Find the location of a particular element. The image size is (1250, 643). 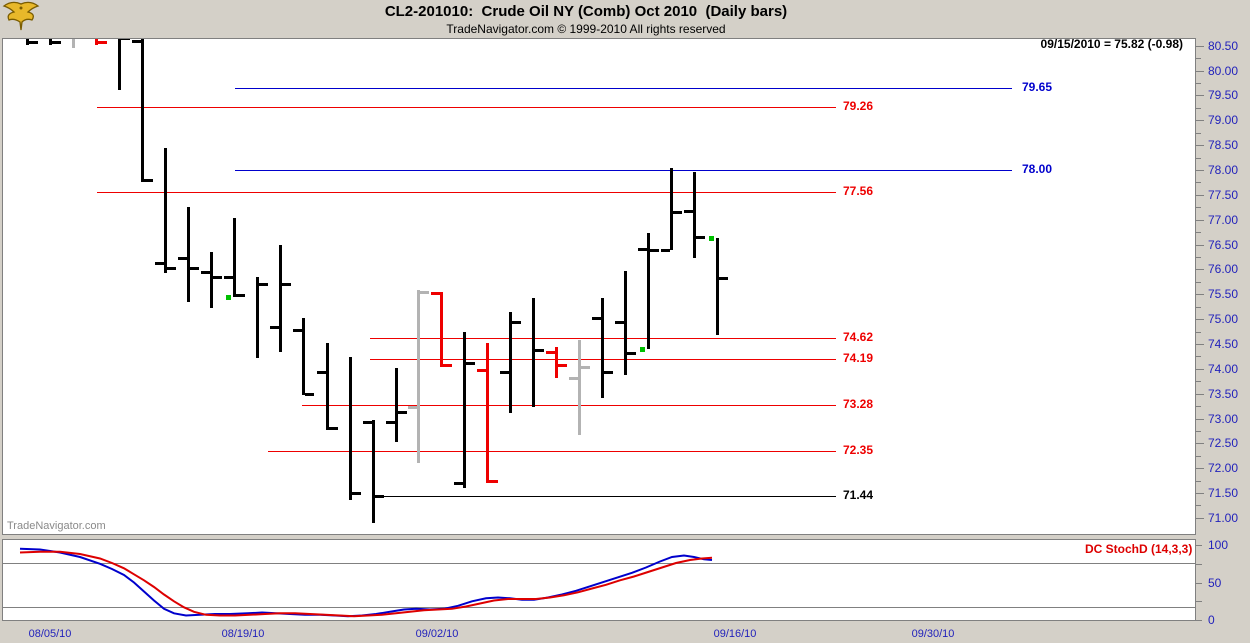

date-label: 09/02/10 is located at coordinates (437, 634).